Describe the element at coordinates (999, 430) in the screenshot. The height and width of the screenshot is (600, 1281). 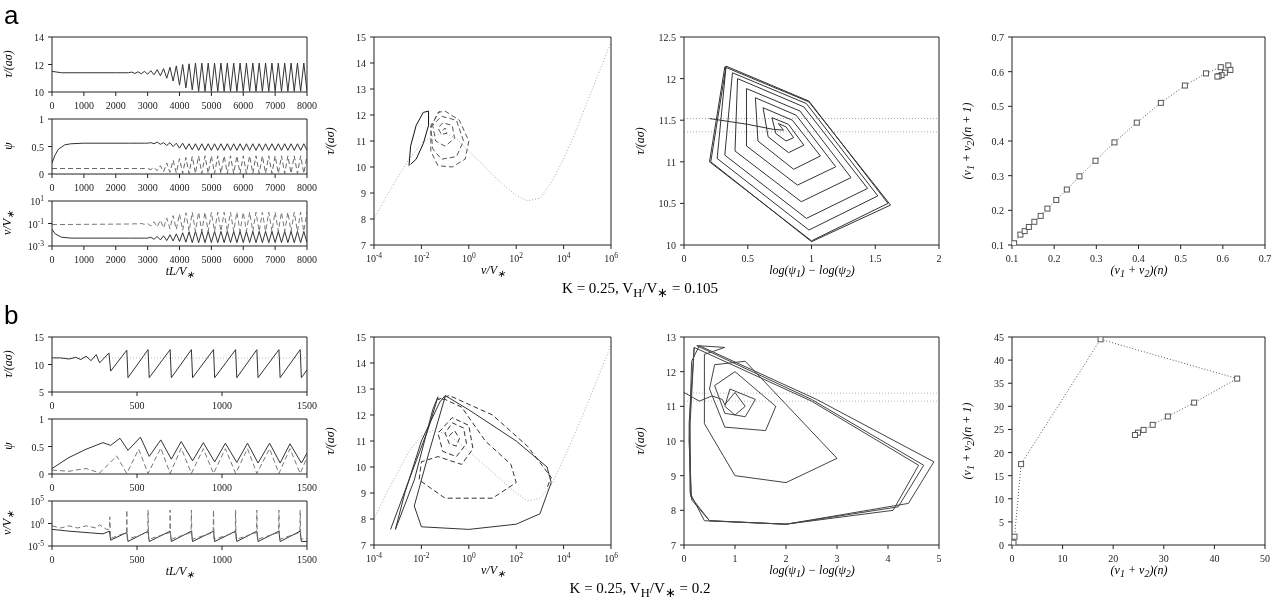
I see `y-tick-label: 25` at that location.